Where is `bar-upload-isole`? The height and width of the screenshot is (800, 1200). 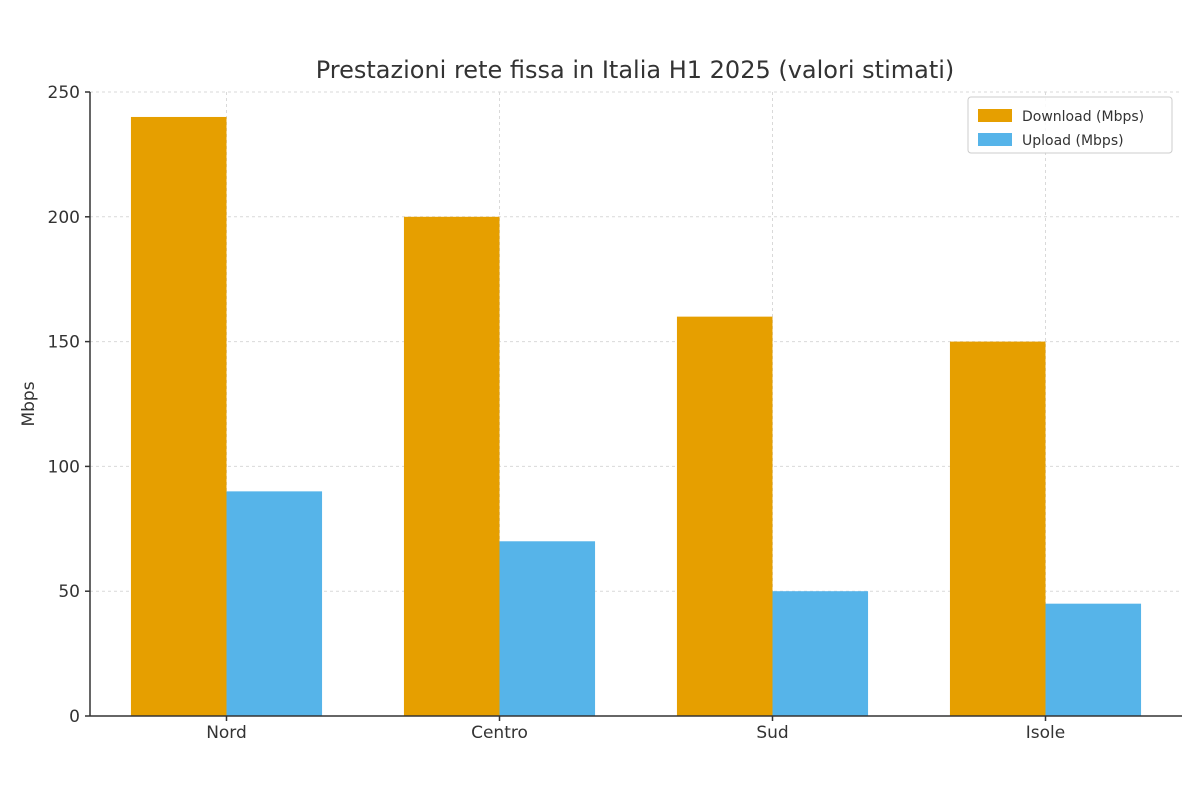 bar-upload-isole is located at coordinates (1093, 659).